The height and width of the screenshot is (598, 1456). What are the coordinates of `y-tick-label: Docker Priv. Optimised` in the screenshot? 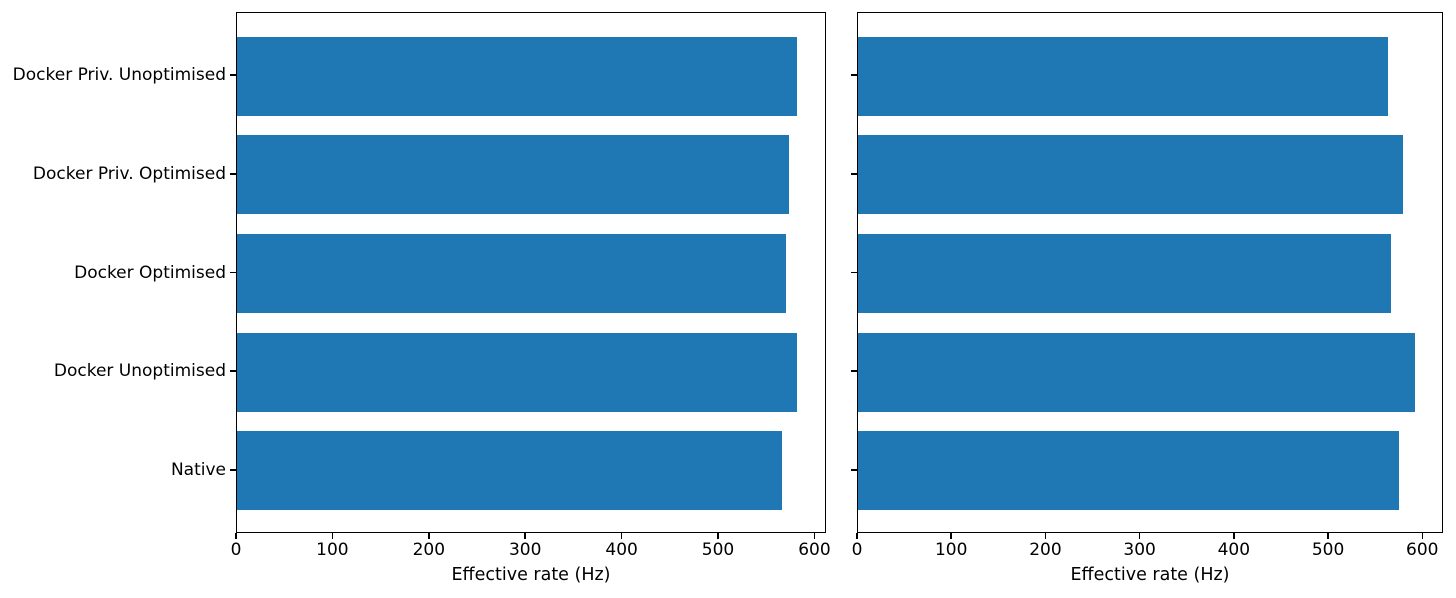 It's located at (129, 173).